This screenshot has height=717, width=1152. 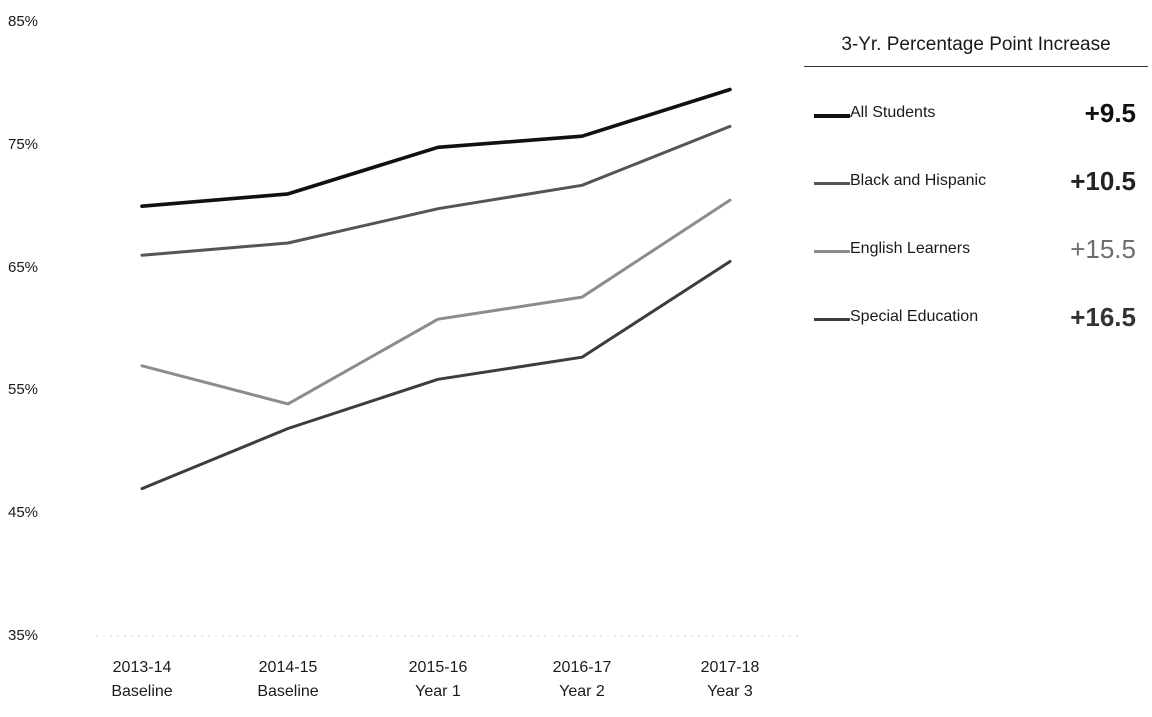 I want to click on x-tick-label-line: Year 3, so click(x=730, y=691).